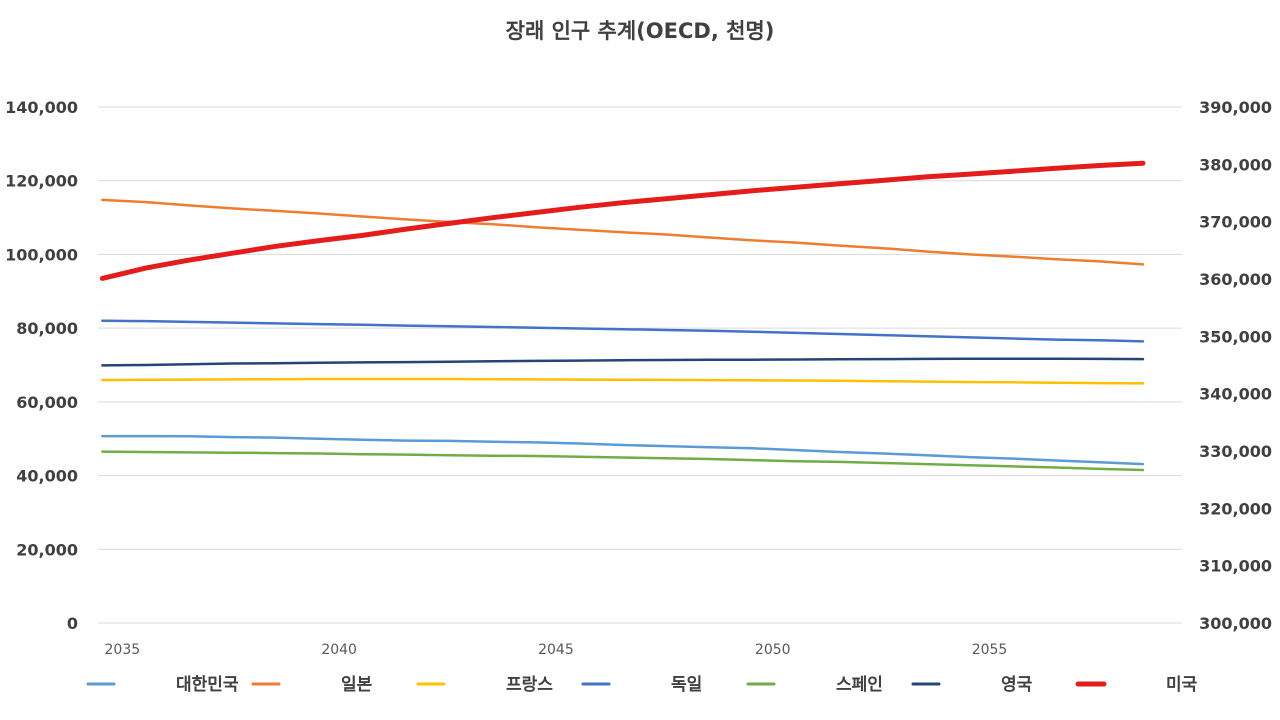 The image size is (1280, 720). Describe the element at coordinates (47, 549) in the screenshot. I see `y-left-tick-label: 20,000` at that location.